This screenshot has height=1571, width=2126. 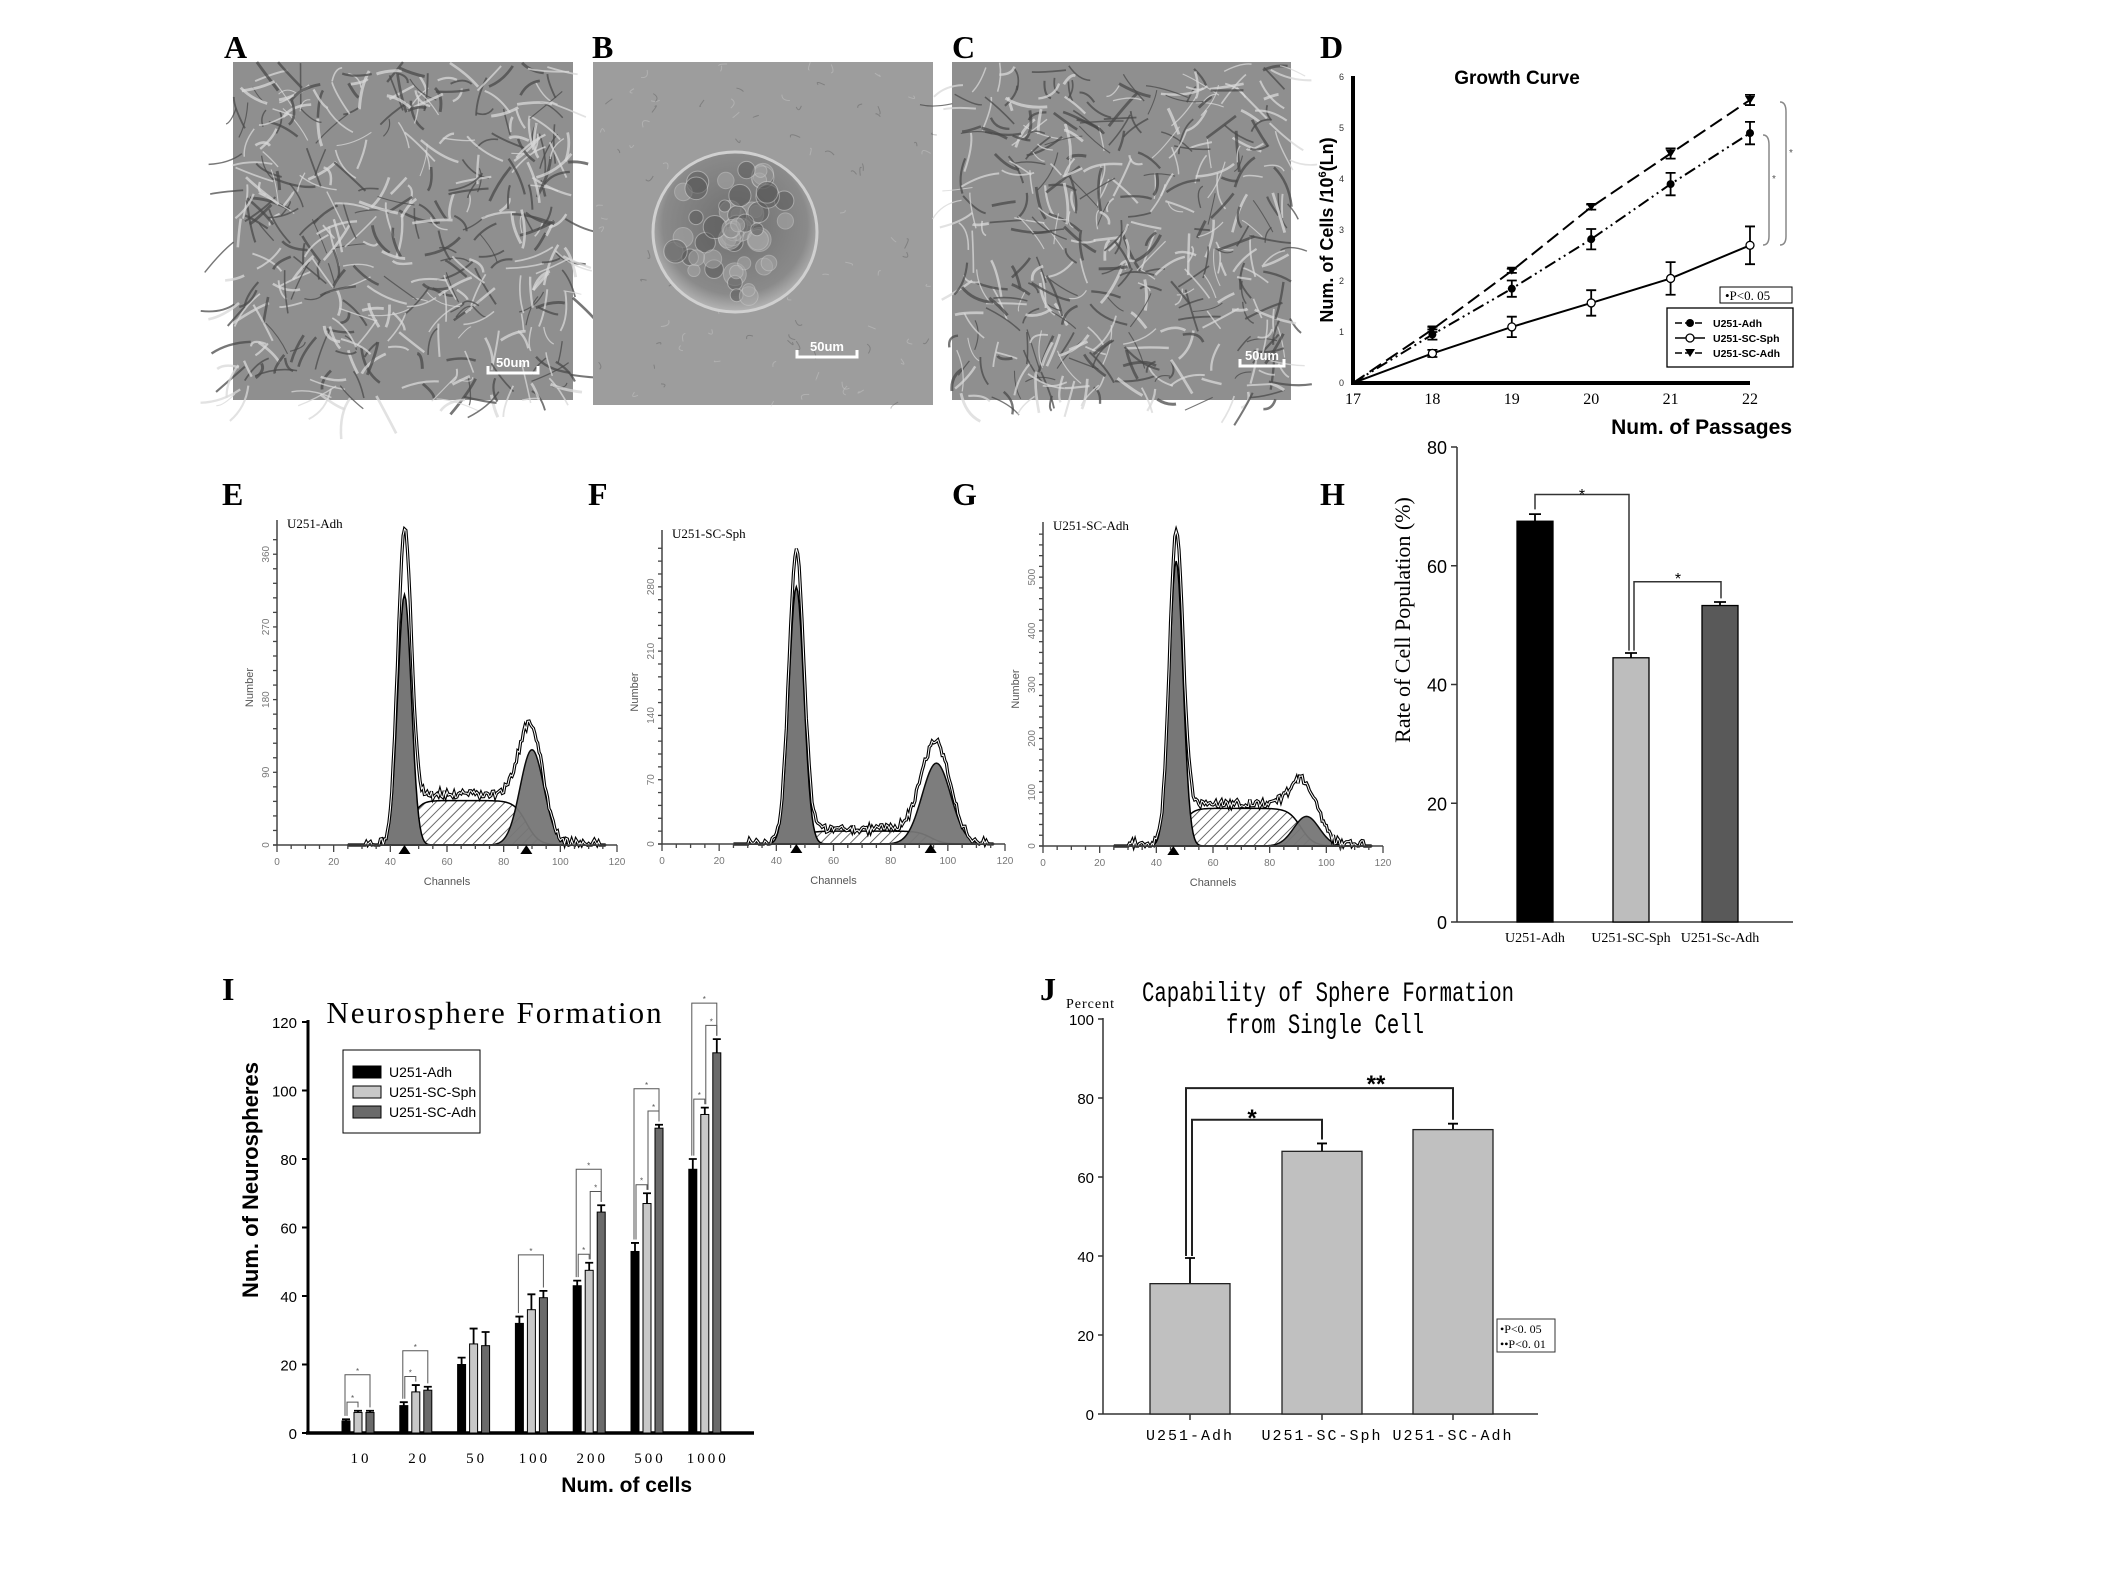 What do you see at coordinates (1756, 295) in the screenshot?
I see `p-value-box` at bounding box center [1756, 295].